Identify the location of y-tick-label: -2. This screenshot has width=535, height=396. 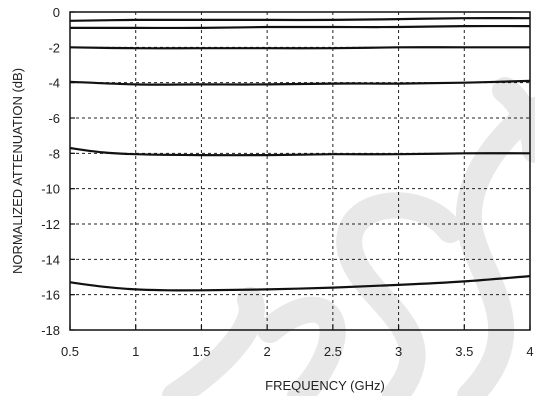
(54, 47).